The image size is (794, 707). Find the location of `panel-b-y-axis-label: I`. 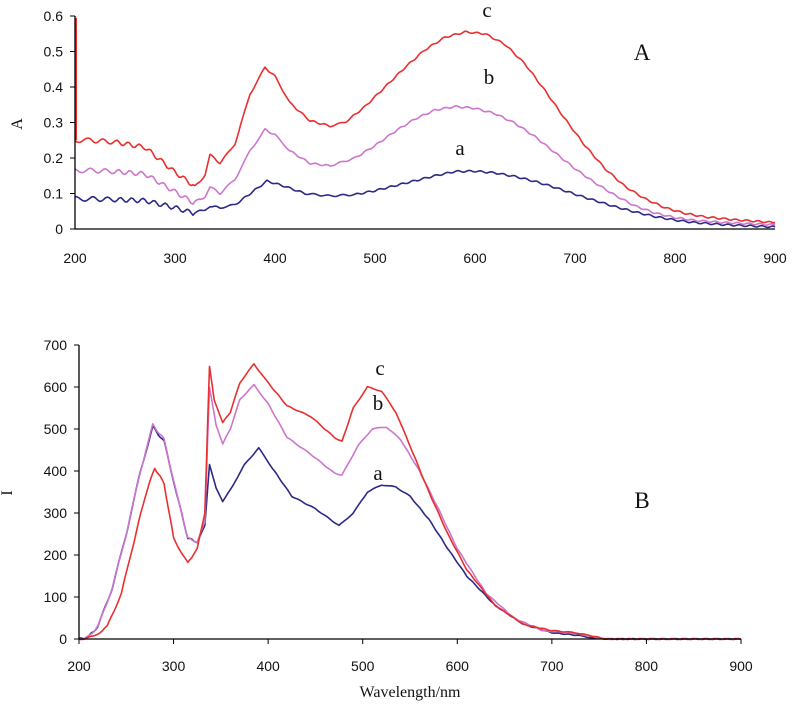

panel-b-y-axis-label: I is located at coordinates (8, 492).